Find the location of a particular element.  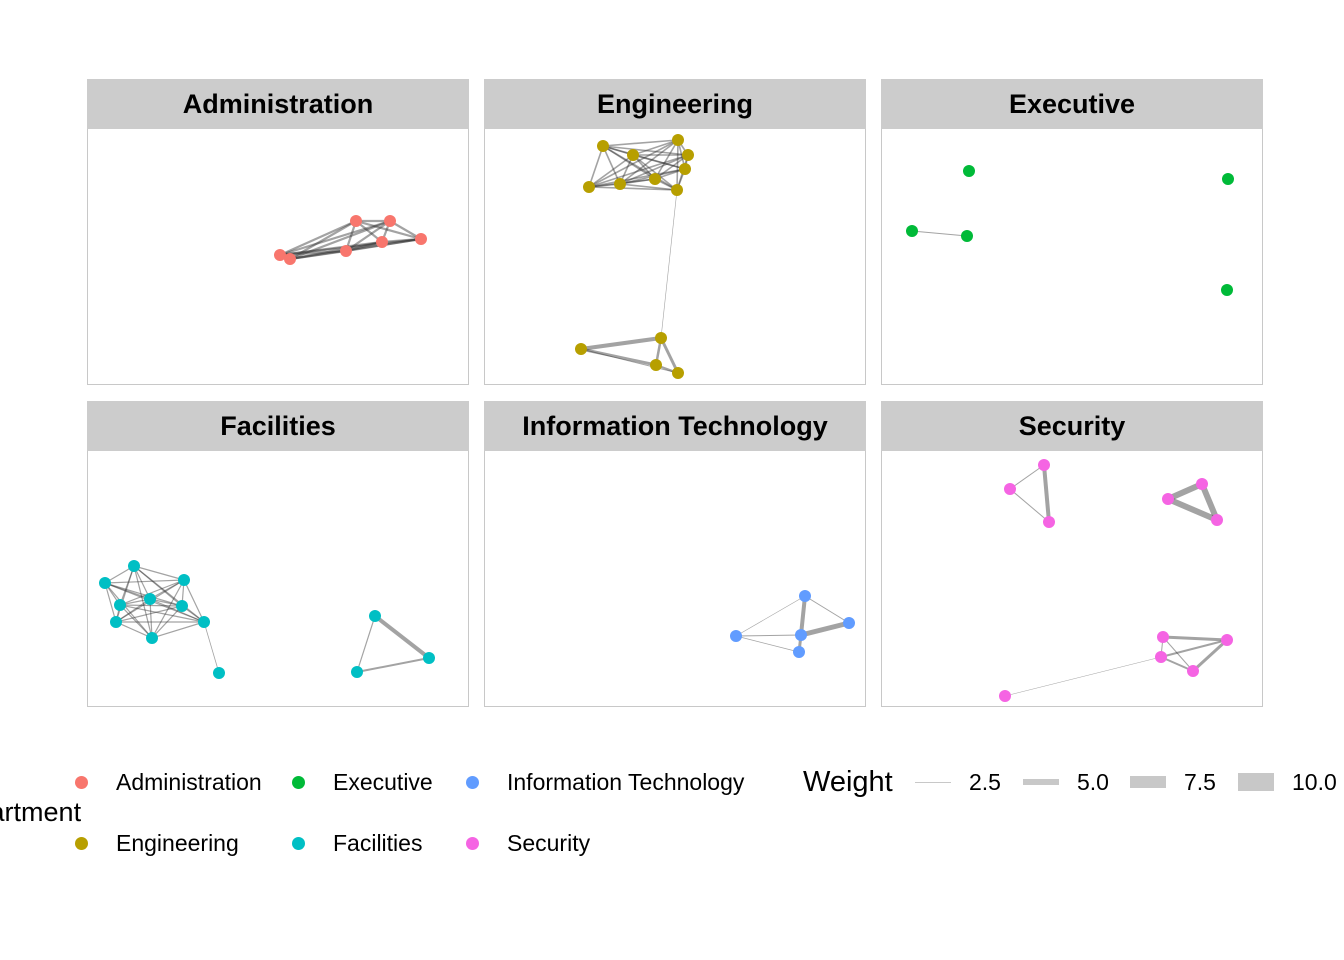

facet-strip: Facilities is located at coordinates (278, 426).